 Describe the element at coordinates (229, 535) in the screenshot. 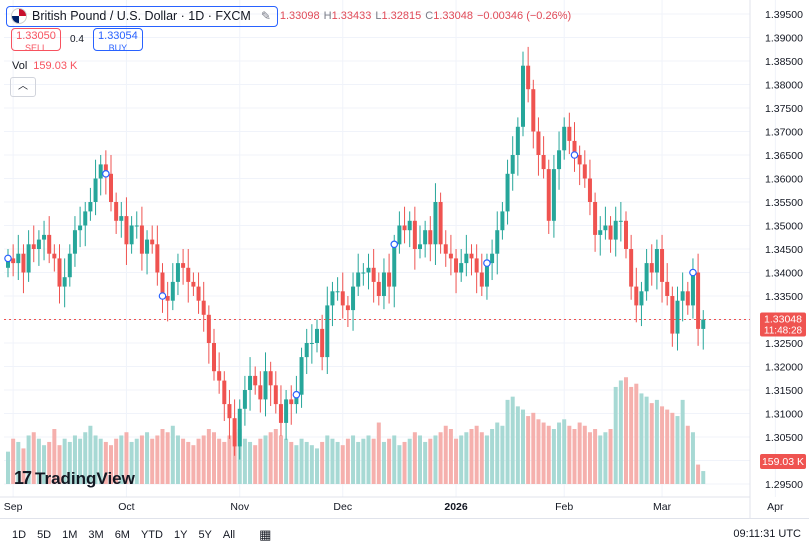

I see `range-all: All` at that location.